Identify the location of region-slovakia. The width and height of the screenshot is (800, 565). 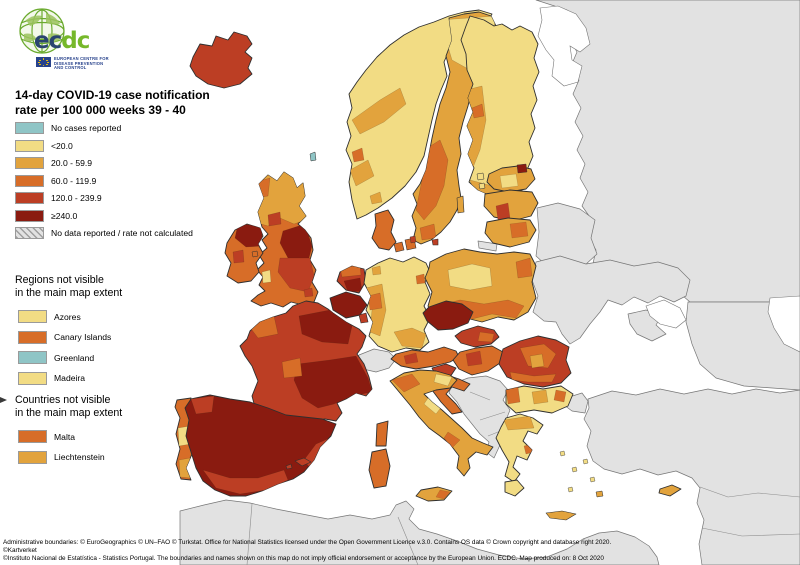
(477, 336).